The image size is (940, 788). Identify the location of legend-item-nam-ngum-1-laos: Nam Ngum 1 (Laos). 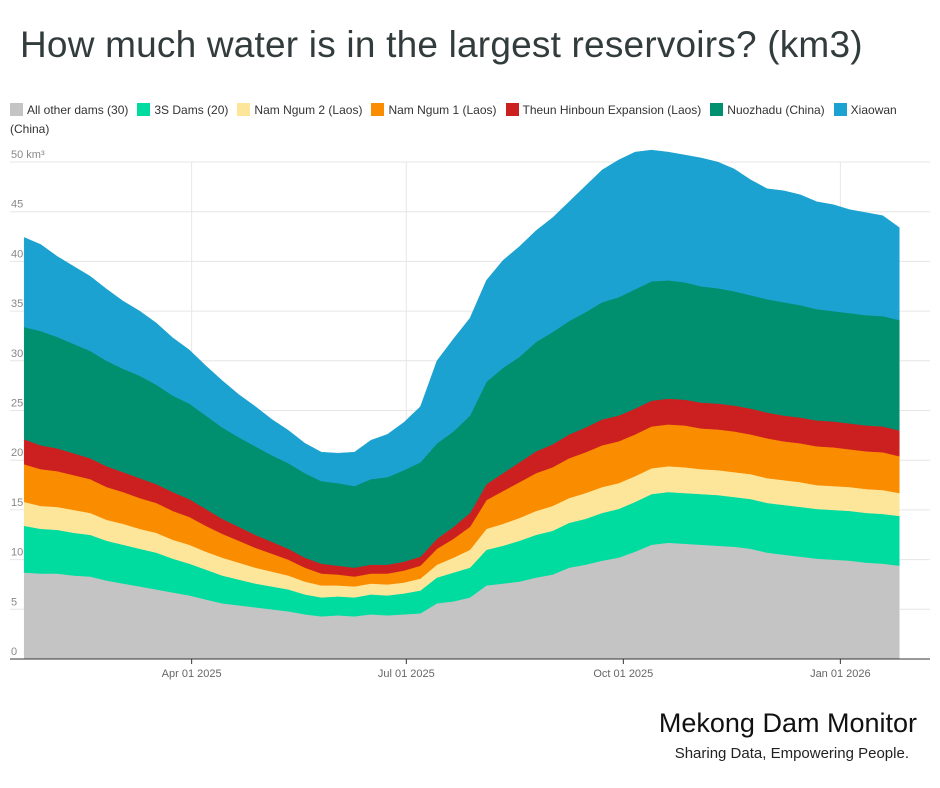
(434, 110).